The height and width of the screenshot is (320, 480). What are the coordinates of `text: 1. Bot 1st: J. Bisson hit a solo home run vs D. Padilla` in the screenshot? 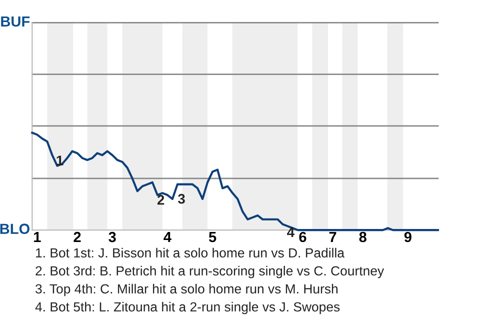 It's located at (190, 253).